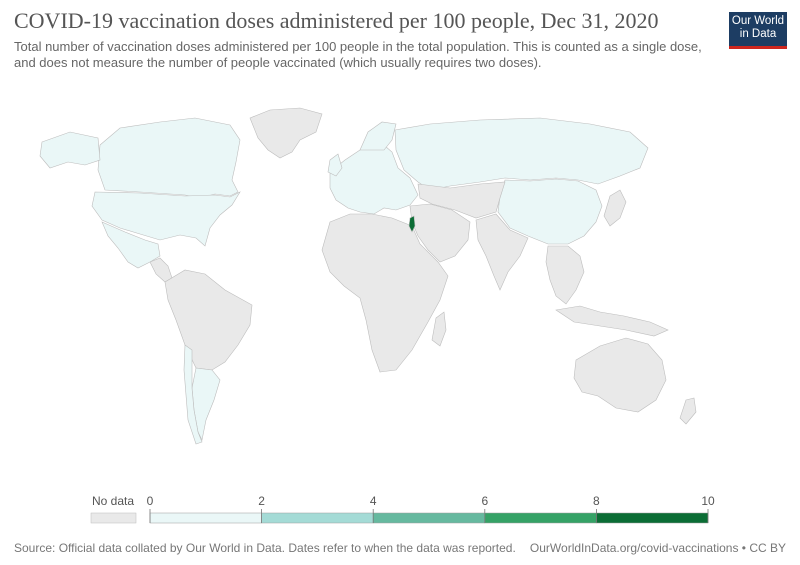 Image resolution: width=800 pixels, height=565 pixels. What do you see at coordinates (261, 501) in the screenshot?
I see `legend-tick-label: 2` at bounding box center [261, 501].